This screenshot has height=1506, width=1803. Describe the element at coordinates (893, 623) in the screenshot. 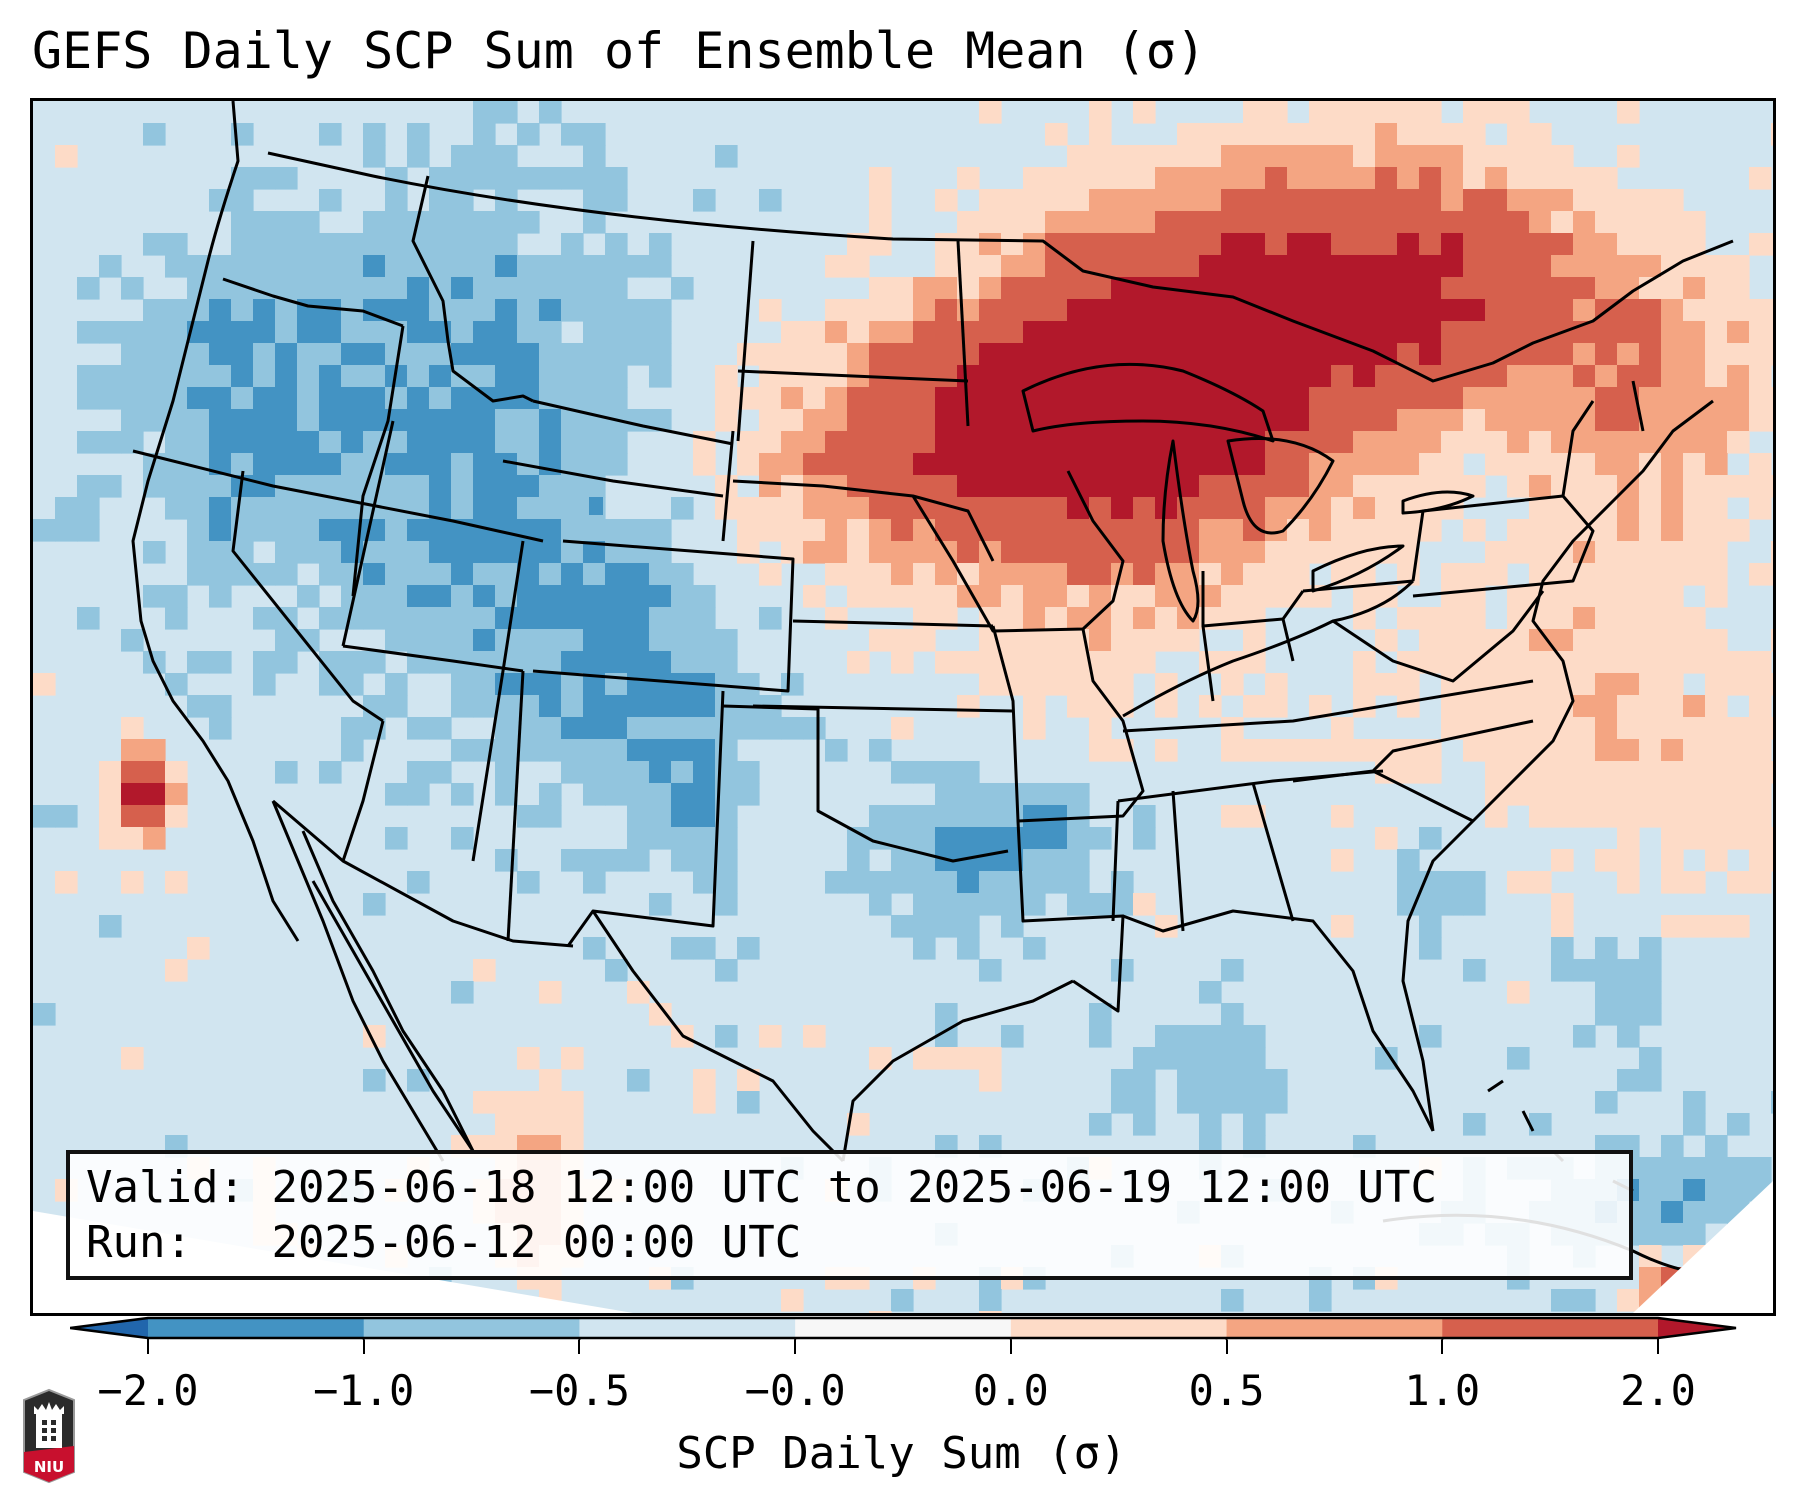

I see `ne-ks-border` at that location.